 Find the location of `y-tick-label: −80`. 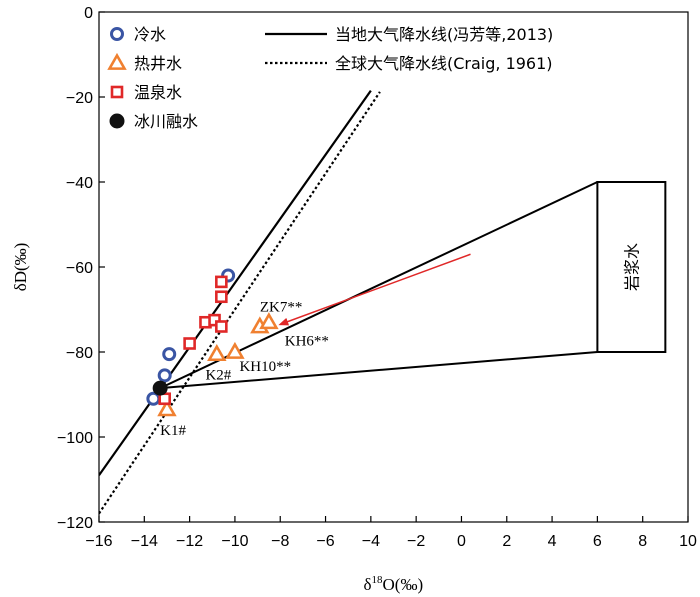

y-tick-label: −80 is located at coordinates (79, 353).